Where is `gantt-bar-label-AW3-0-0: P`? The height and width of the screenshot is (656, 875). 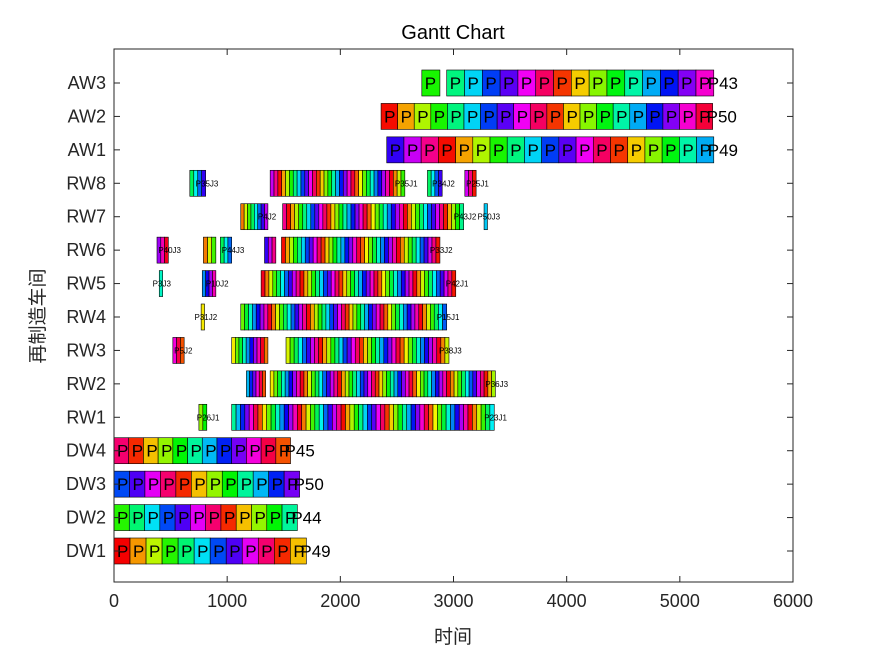 gantt-bar-label-AW3-0-0: P is located at coordinates (430, 83).